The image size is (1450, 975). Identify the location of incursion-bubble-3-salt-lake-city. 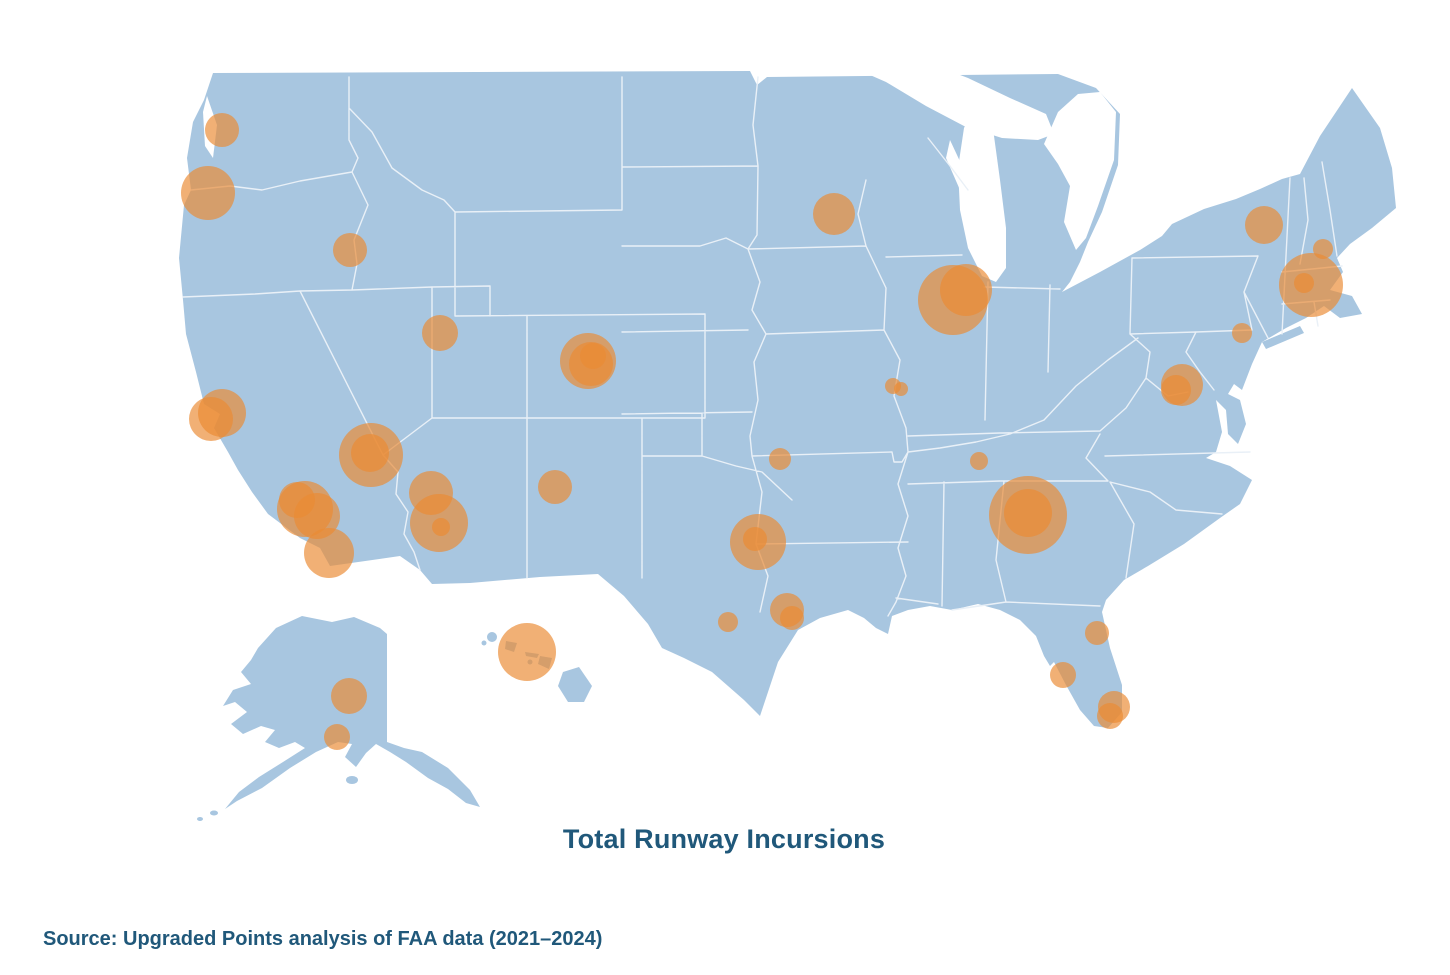
(440, 333).